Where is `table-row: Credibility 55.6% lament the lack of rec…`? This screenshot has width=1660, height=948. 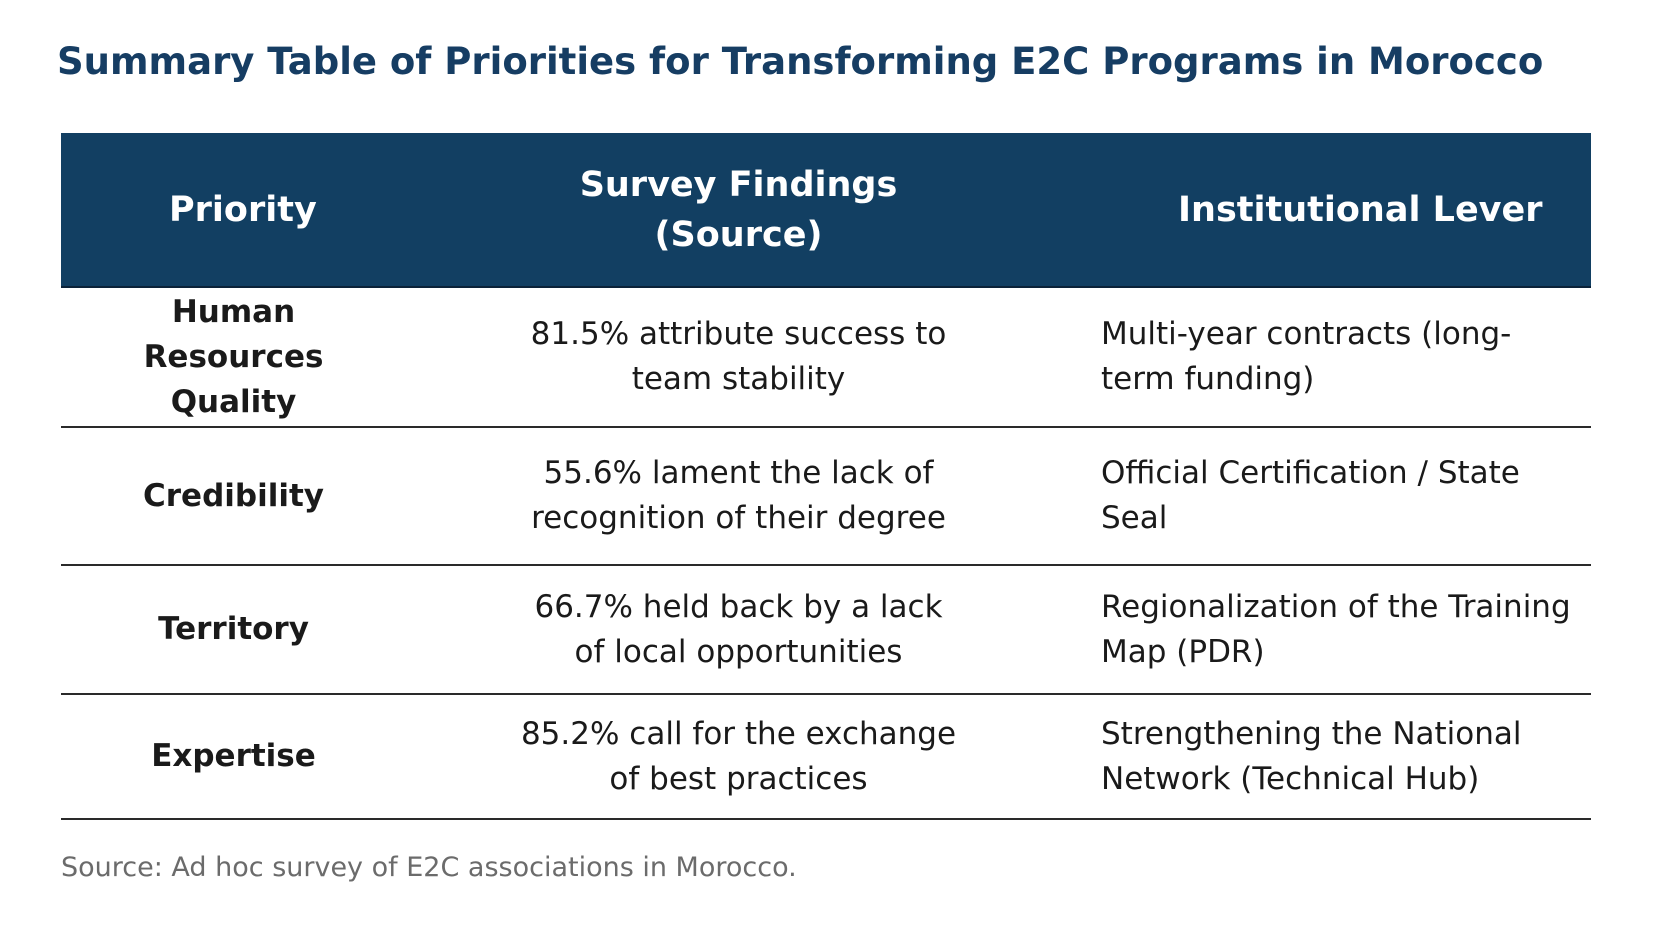
table-row: Credibility 55.6% lament the lack of rec… is located at coordinates (826, 496).